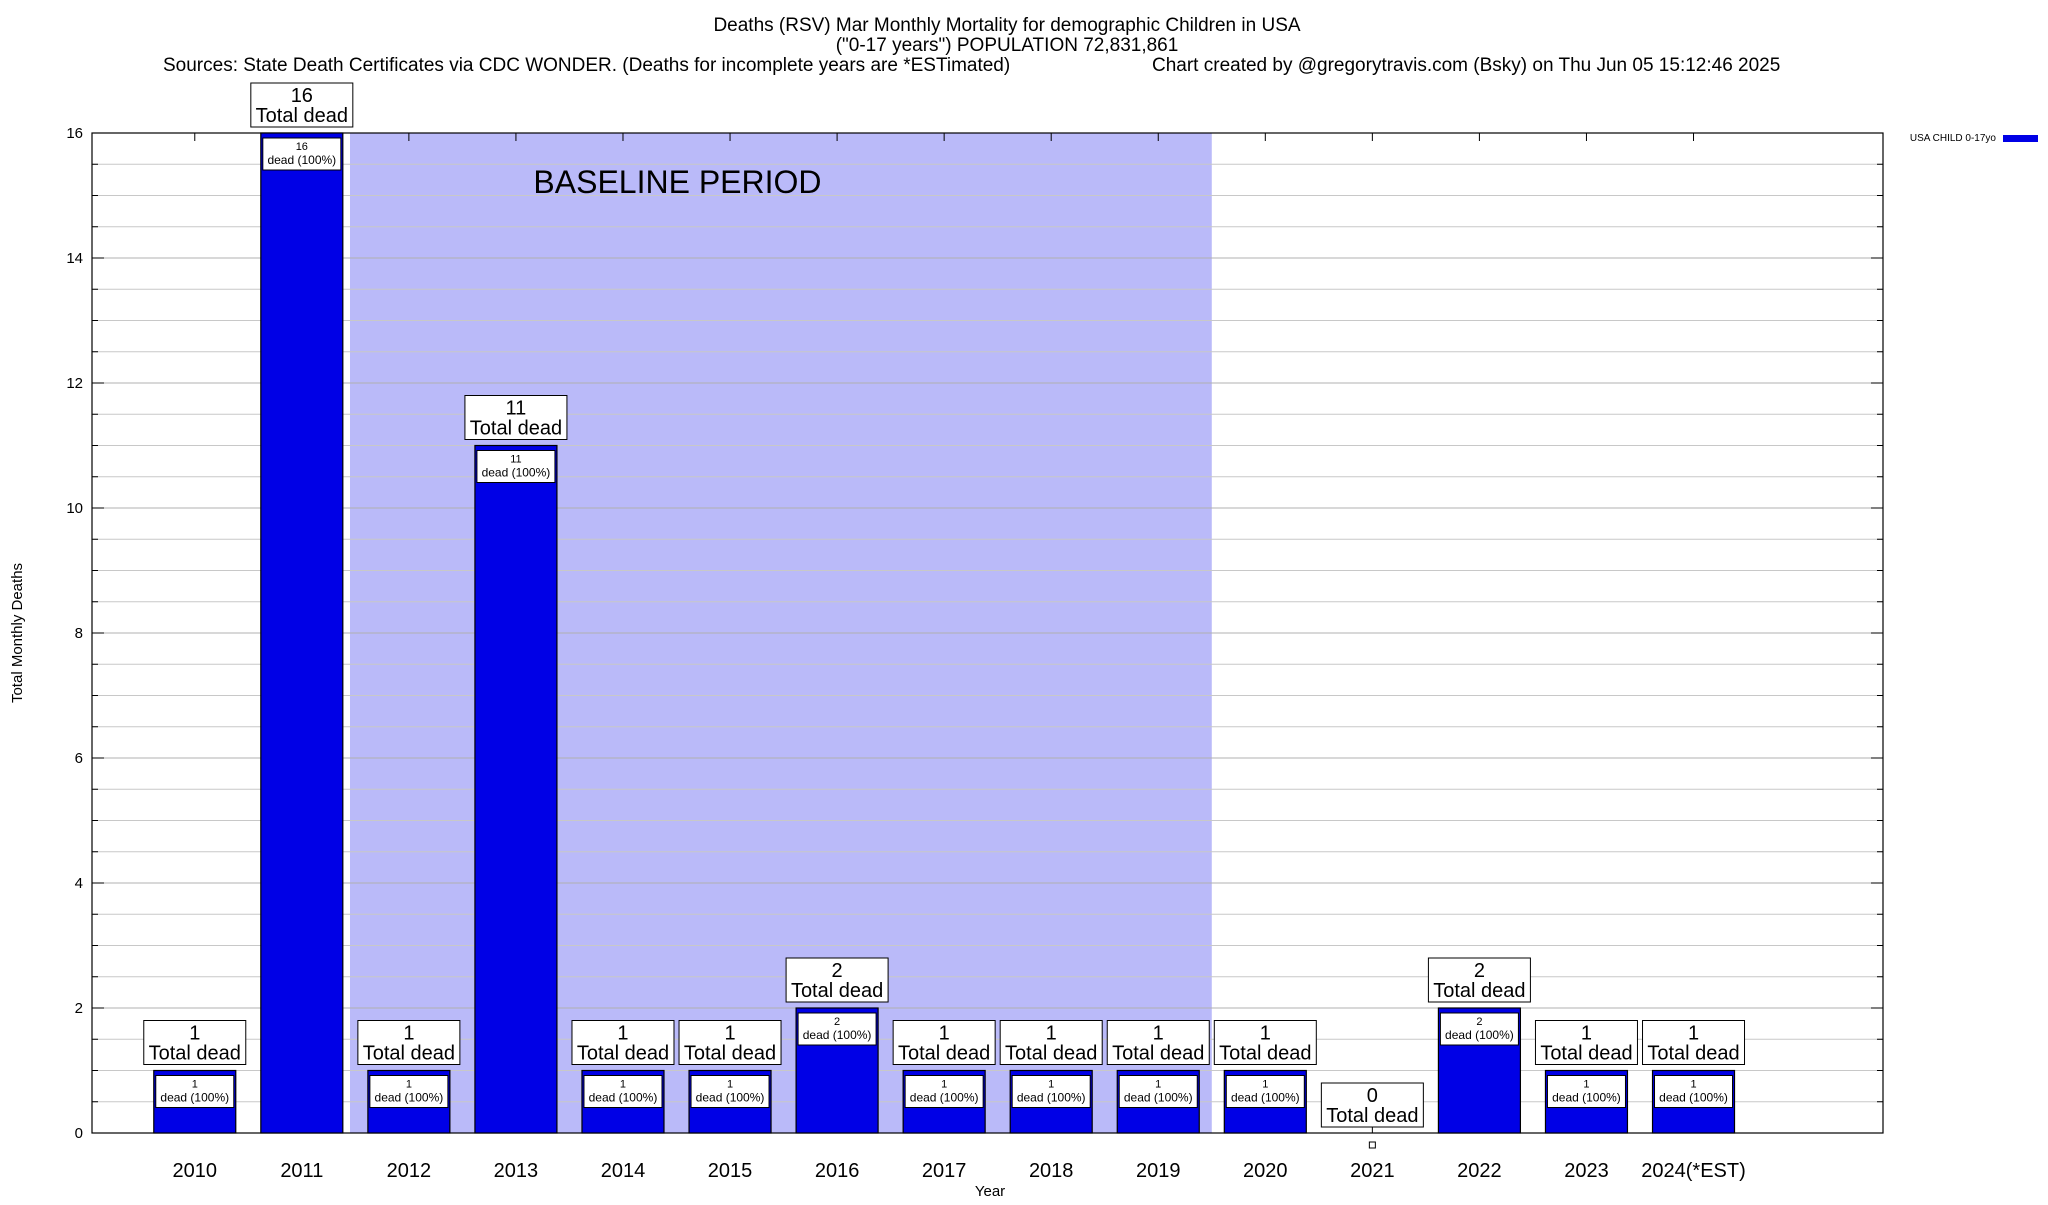 The width and height of the screenshot is (2048, 1205). What do you see at coordinates (1265, 1171) in the screenshot?
I see `x-tick-label: 2020` at bounding box center [1265, 1171].